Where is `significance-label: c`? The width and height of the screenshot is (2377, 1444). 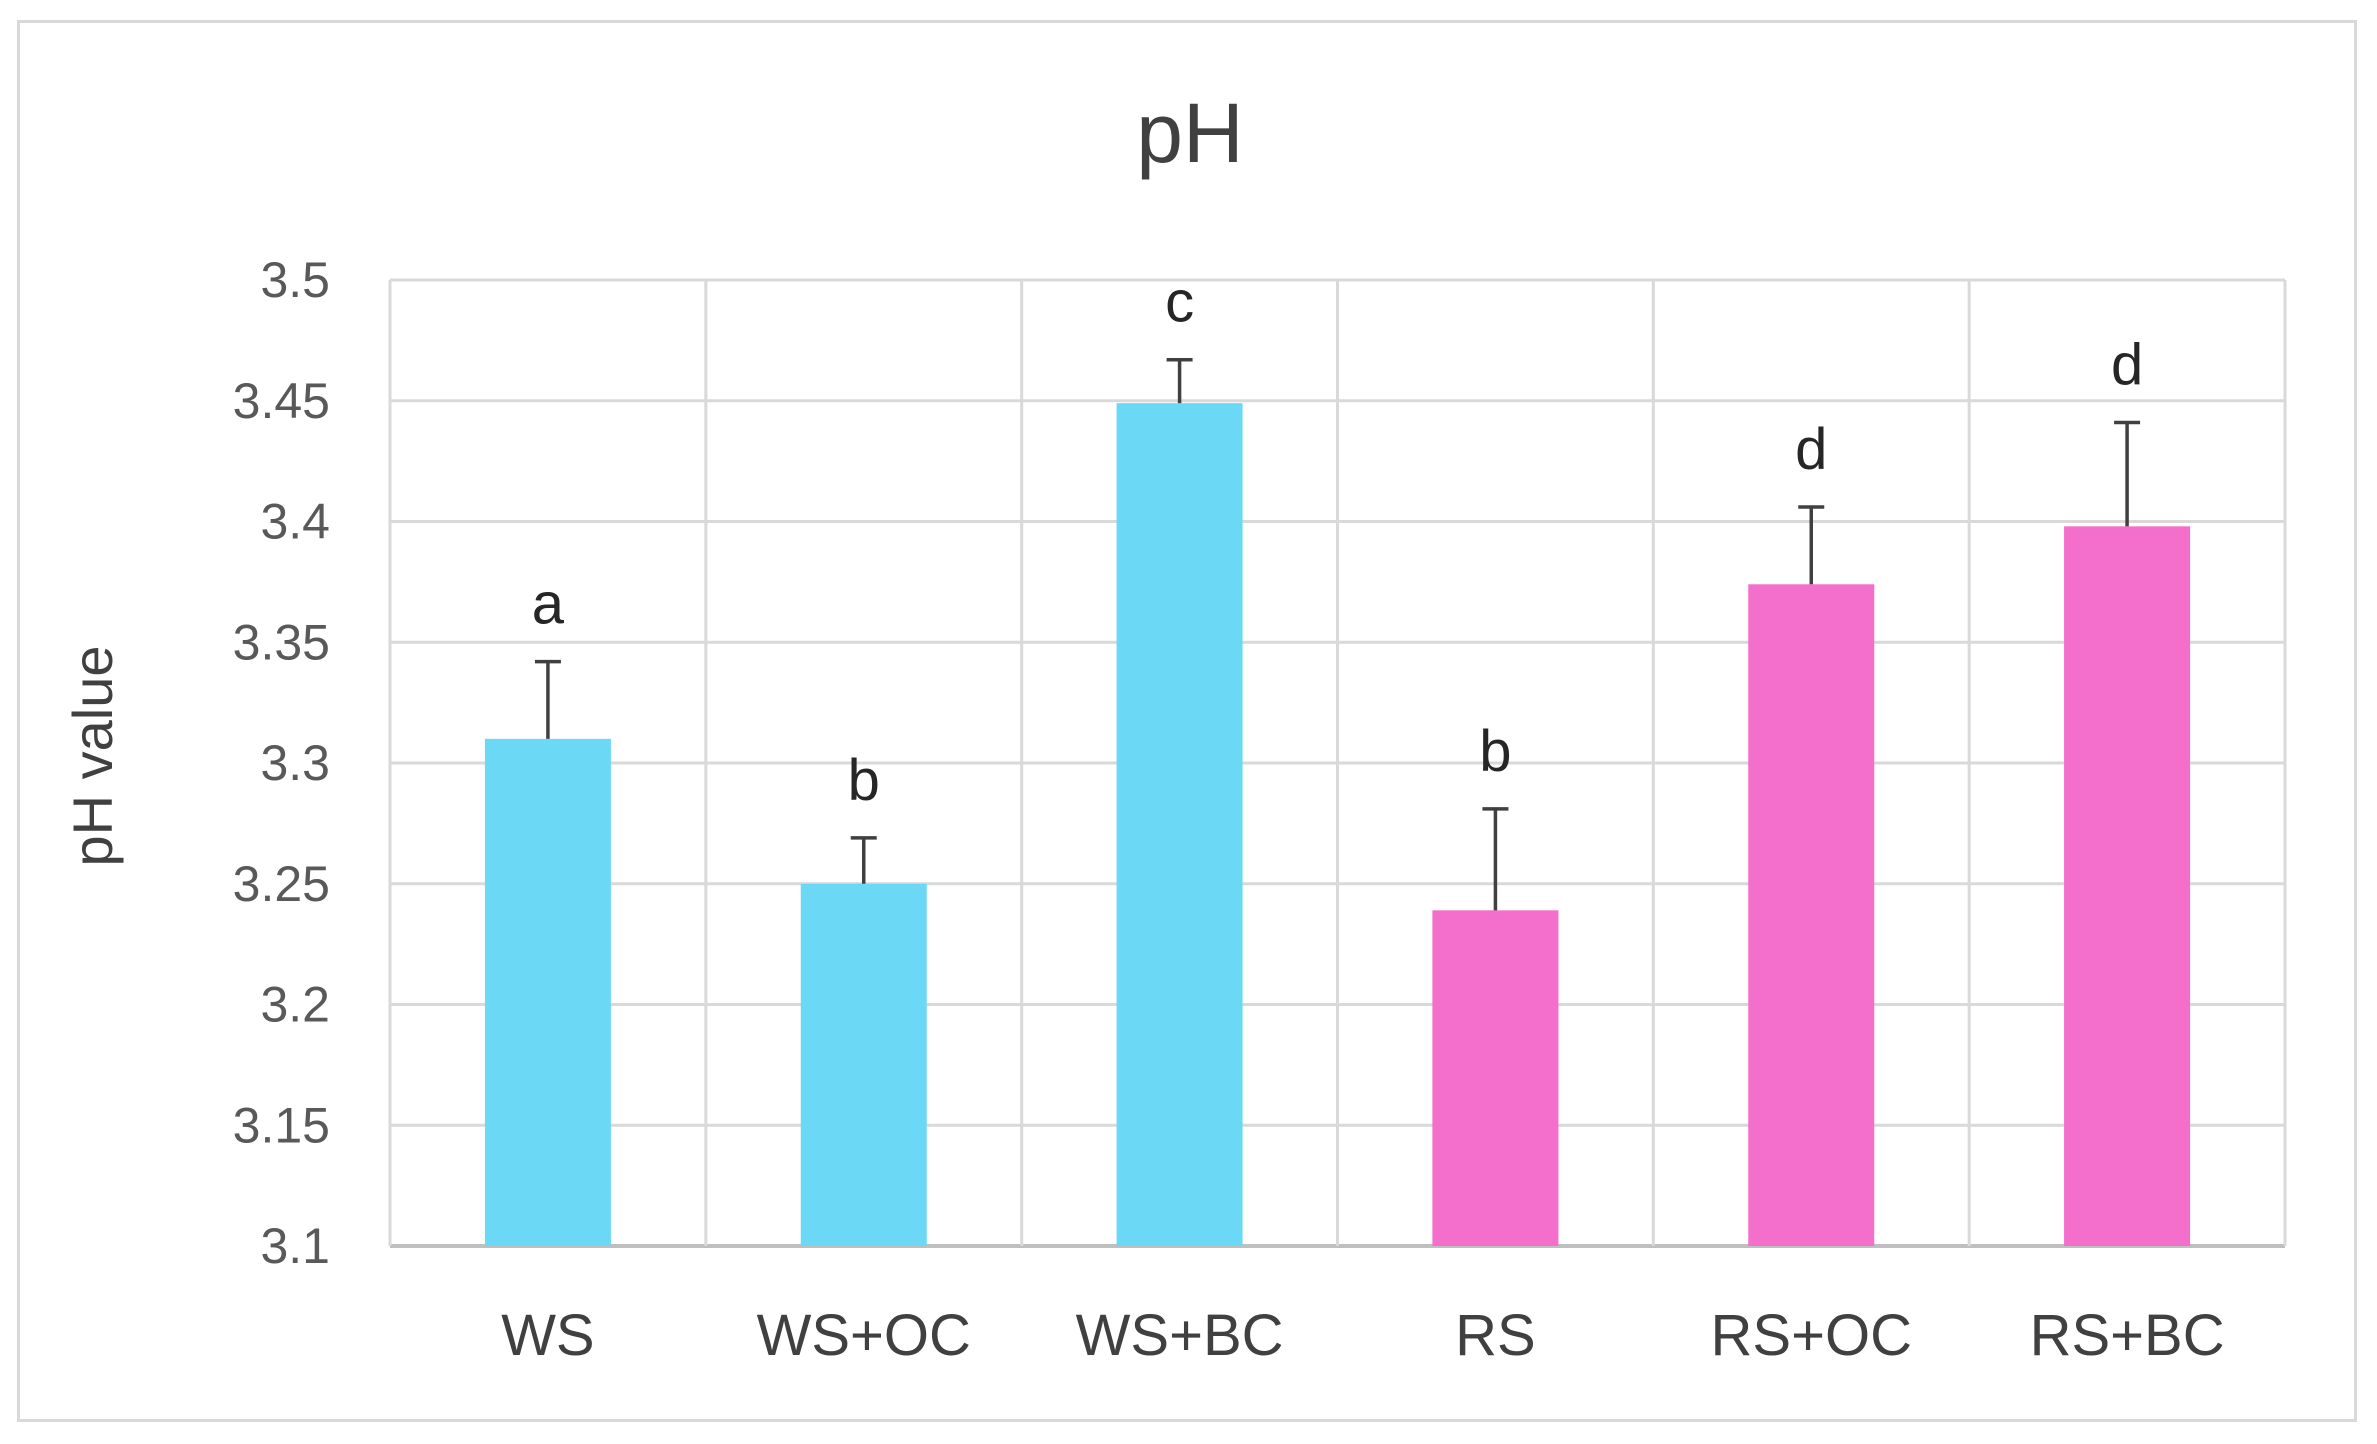
significance-label: c is located at coordinates (1179, 302).